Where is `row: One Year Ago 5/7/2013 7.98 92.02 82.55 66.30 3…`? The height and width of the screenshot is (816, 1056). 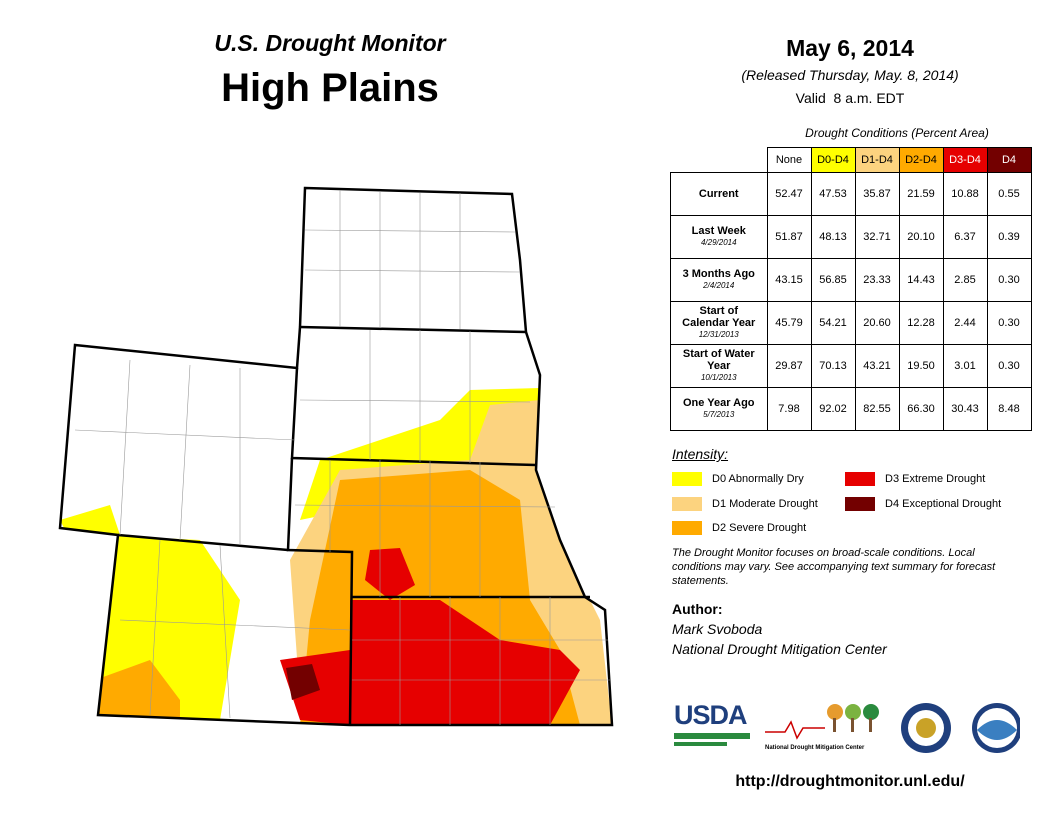 row: One Year Ago 5/7/2013 7.98 92.02 82.55 66.30 3… is located at coordinates (851, 408).